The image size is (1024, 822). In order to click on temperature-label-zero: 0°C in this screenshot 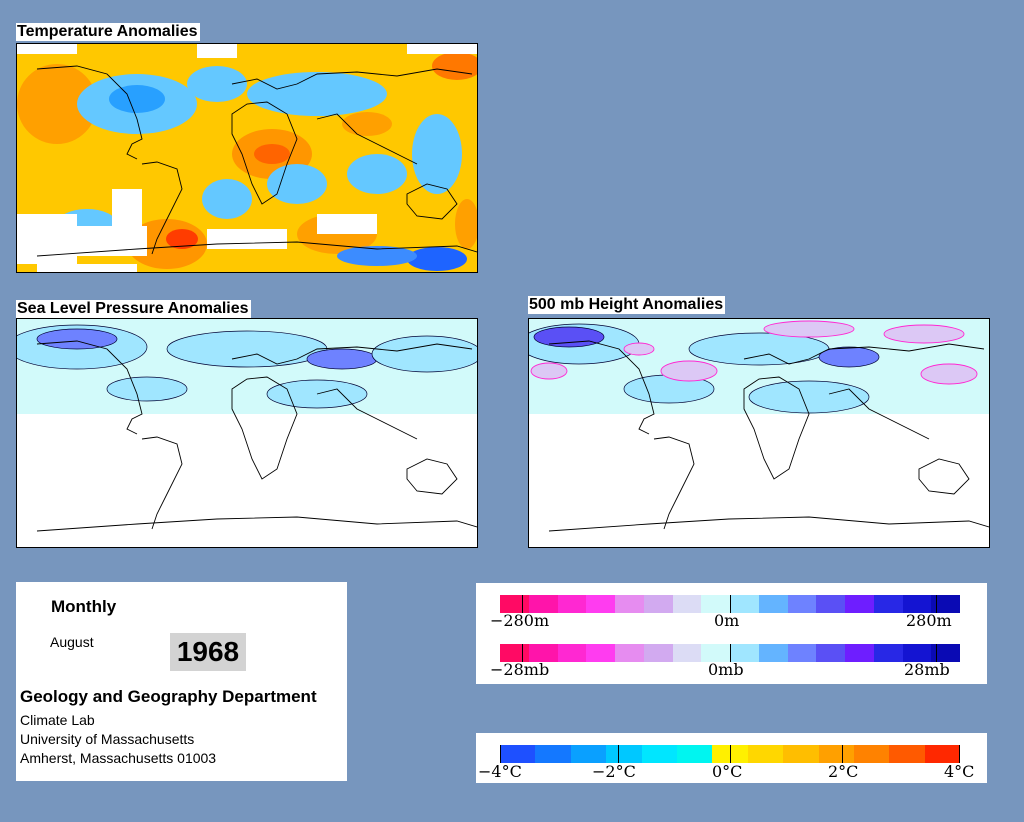, I will do `click(727, 771)`.